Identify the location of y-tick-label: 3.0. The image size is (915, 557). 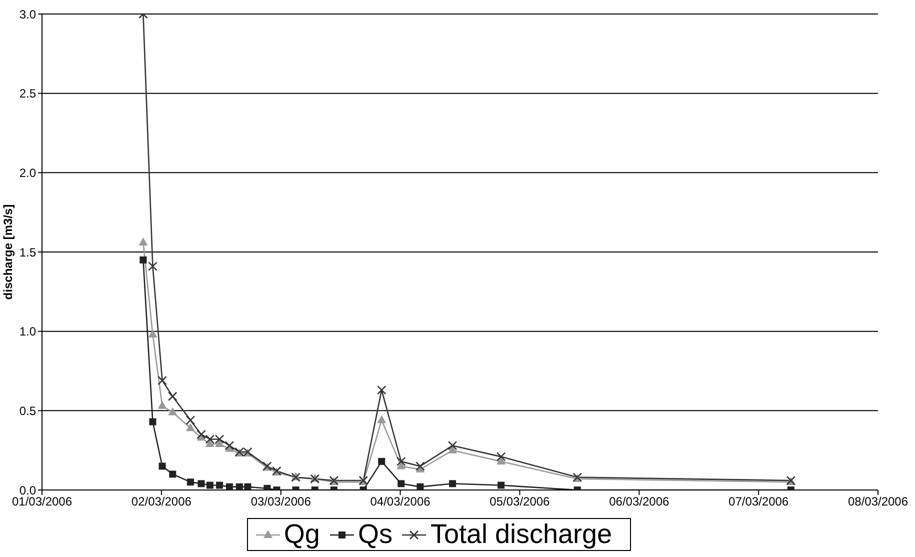
(27, 14).